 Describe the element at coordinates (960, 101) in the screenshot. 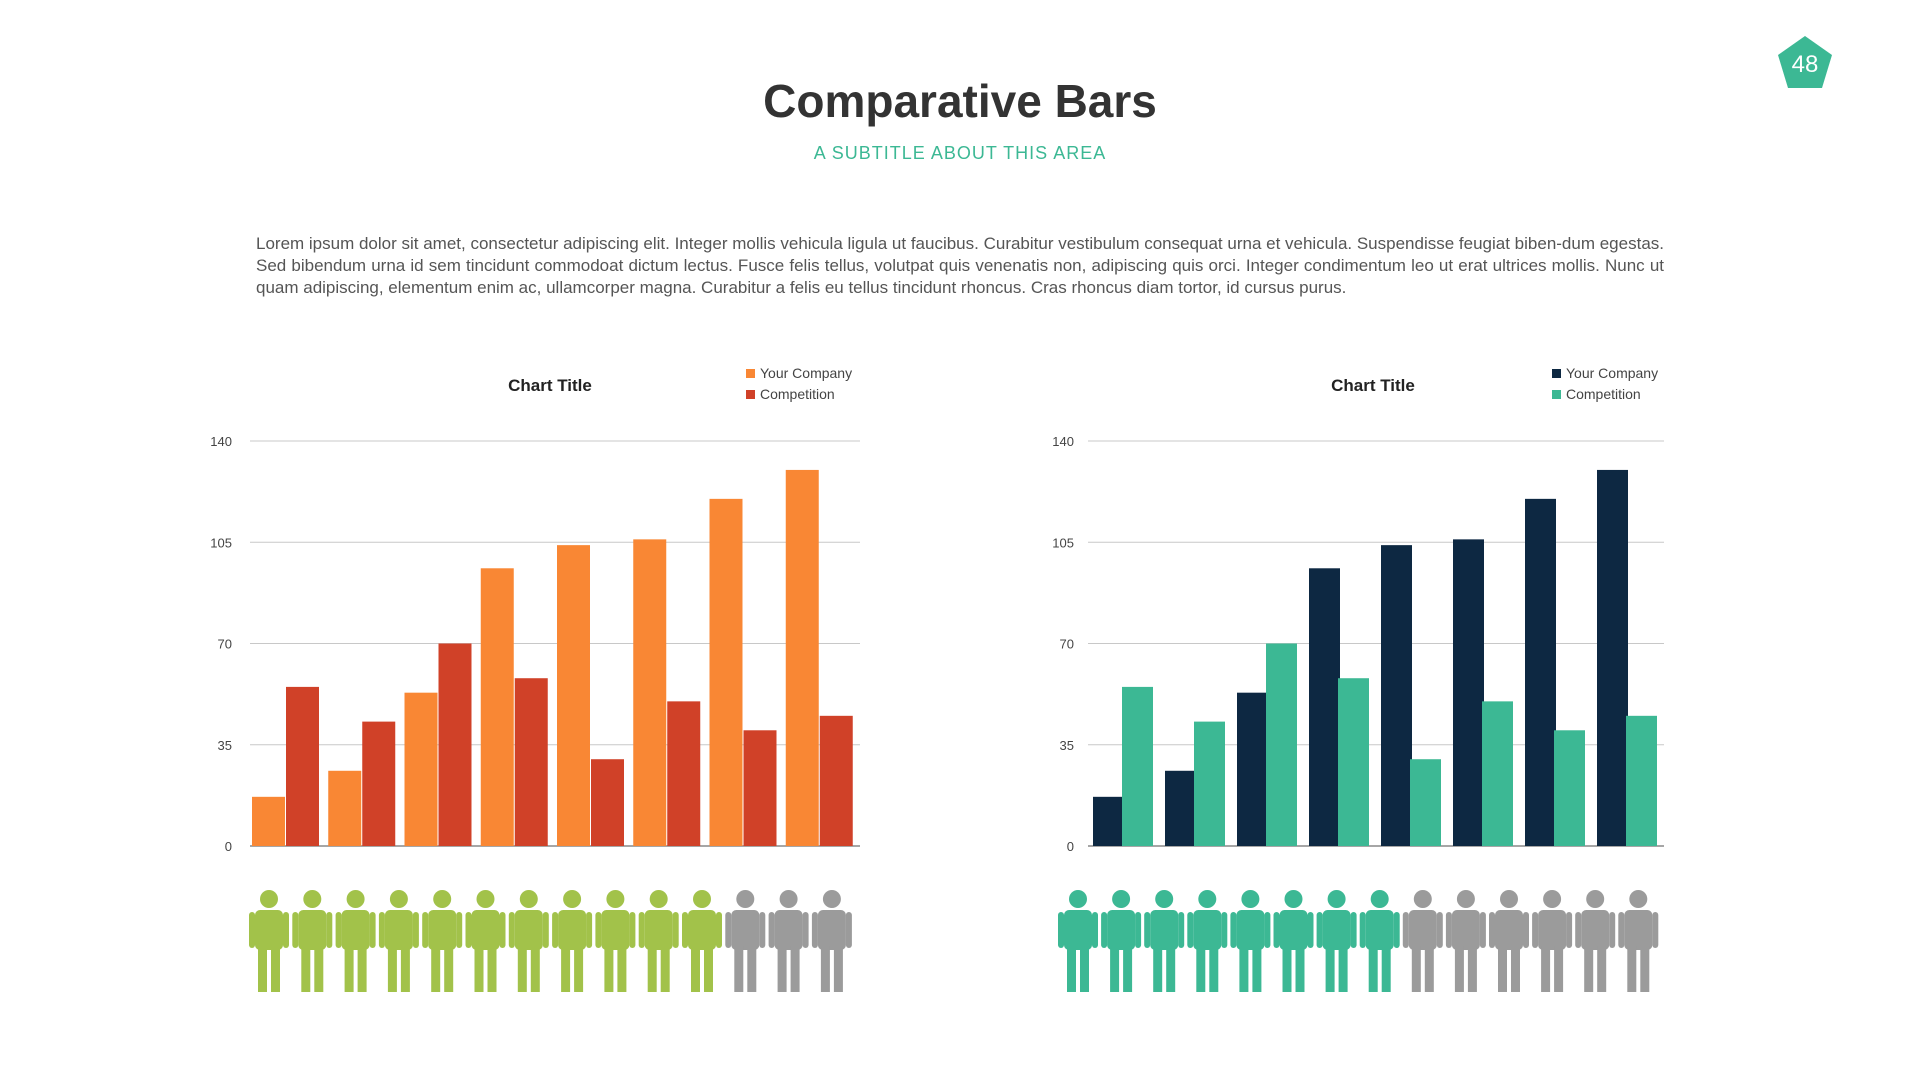

I see `page-title: Comparative Bars` at that location.